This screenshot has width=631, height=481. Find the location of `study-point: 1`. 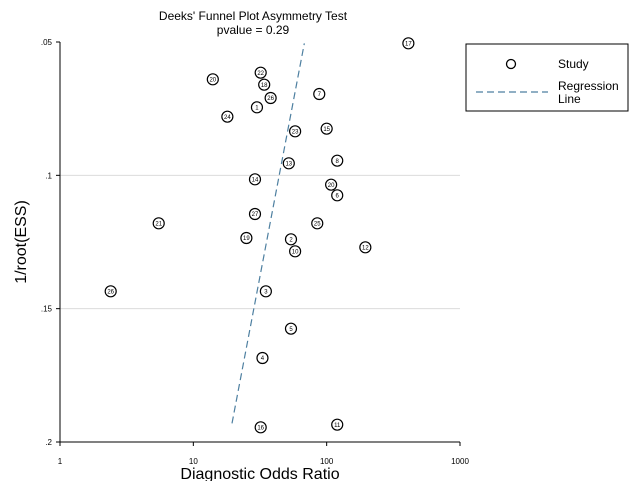

study-point: 1 is located at coordinates (257, 107).